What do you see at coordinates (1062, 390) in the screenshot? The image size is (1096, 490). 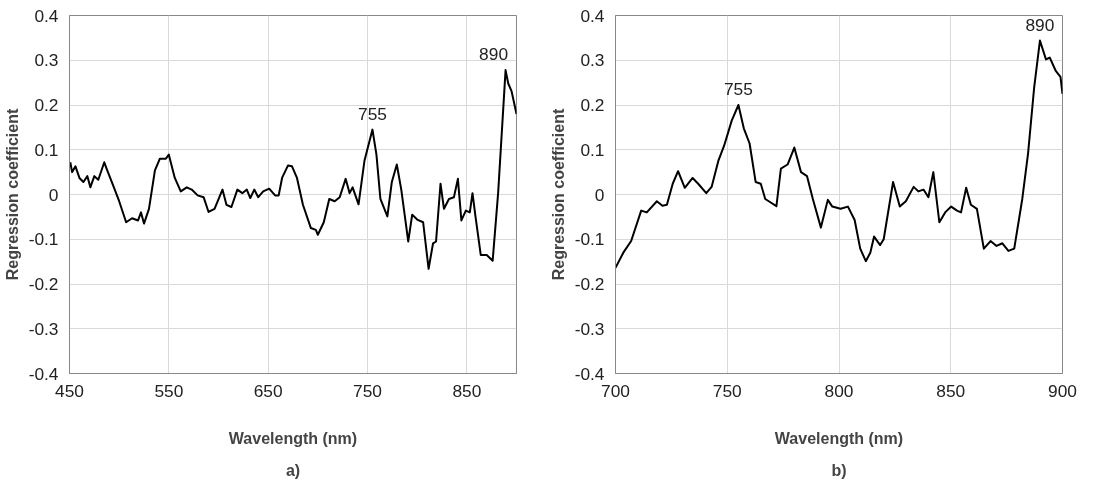 I see `x-tick-label: 900` at bounding box center [1062, 390].